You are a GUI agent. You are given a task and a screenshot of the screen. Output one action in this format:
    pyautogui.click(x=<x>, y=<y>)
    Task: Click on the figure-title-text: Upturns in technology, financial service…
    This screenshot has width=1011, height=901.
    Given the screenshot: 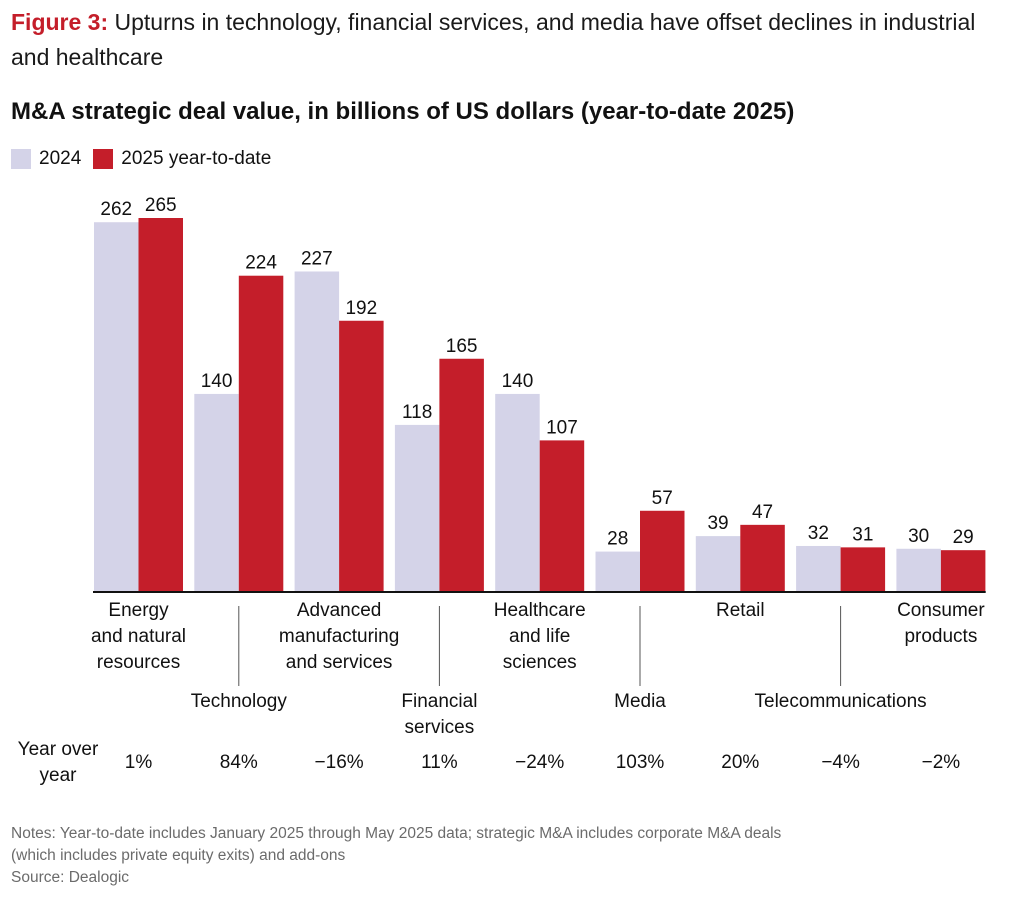 What is the action you would take?
    pyautogui.click(x=493, y=39)
    